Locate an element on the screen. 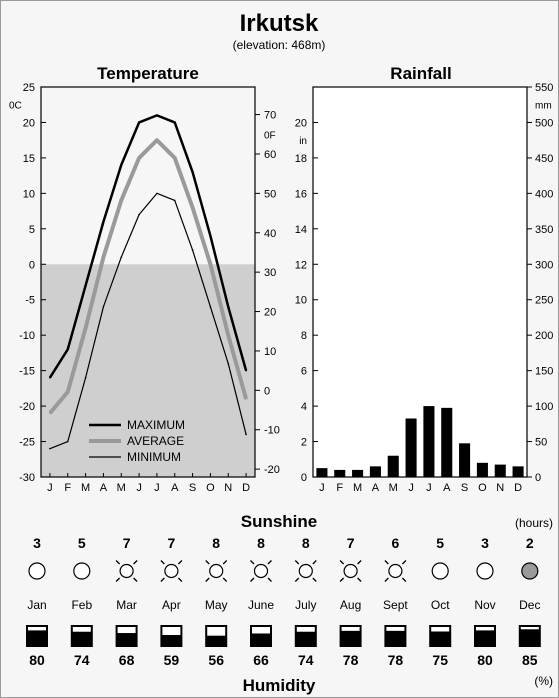 The height and width of the screenshot is (698, 559). humidity-fill is located at coordinates (529, 636).